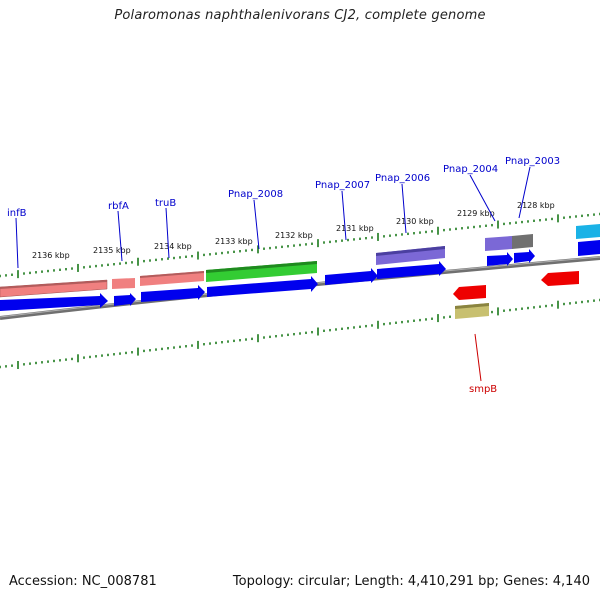  I want to click on gene-label-pnap2004: Pnap_2004, so click(470, 169).